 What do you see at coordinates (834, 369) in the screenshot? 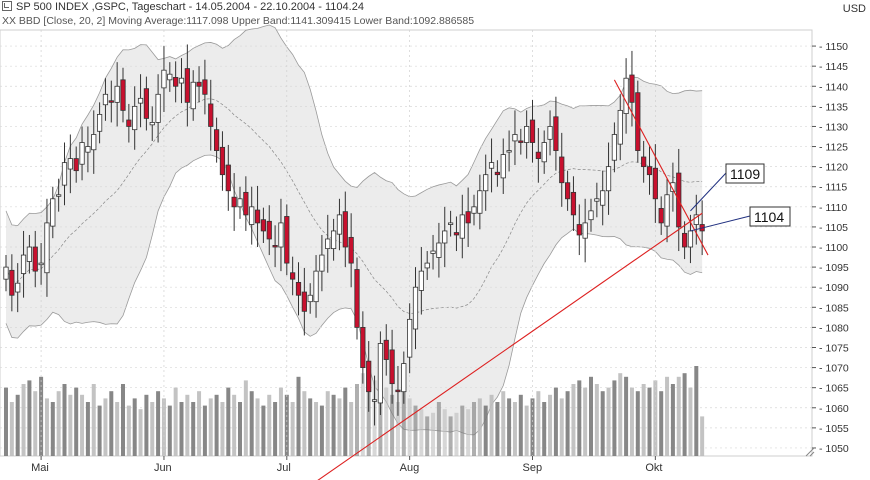
I see `y-tick-label: - 1070` at bounding box center [834, 369].